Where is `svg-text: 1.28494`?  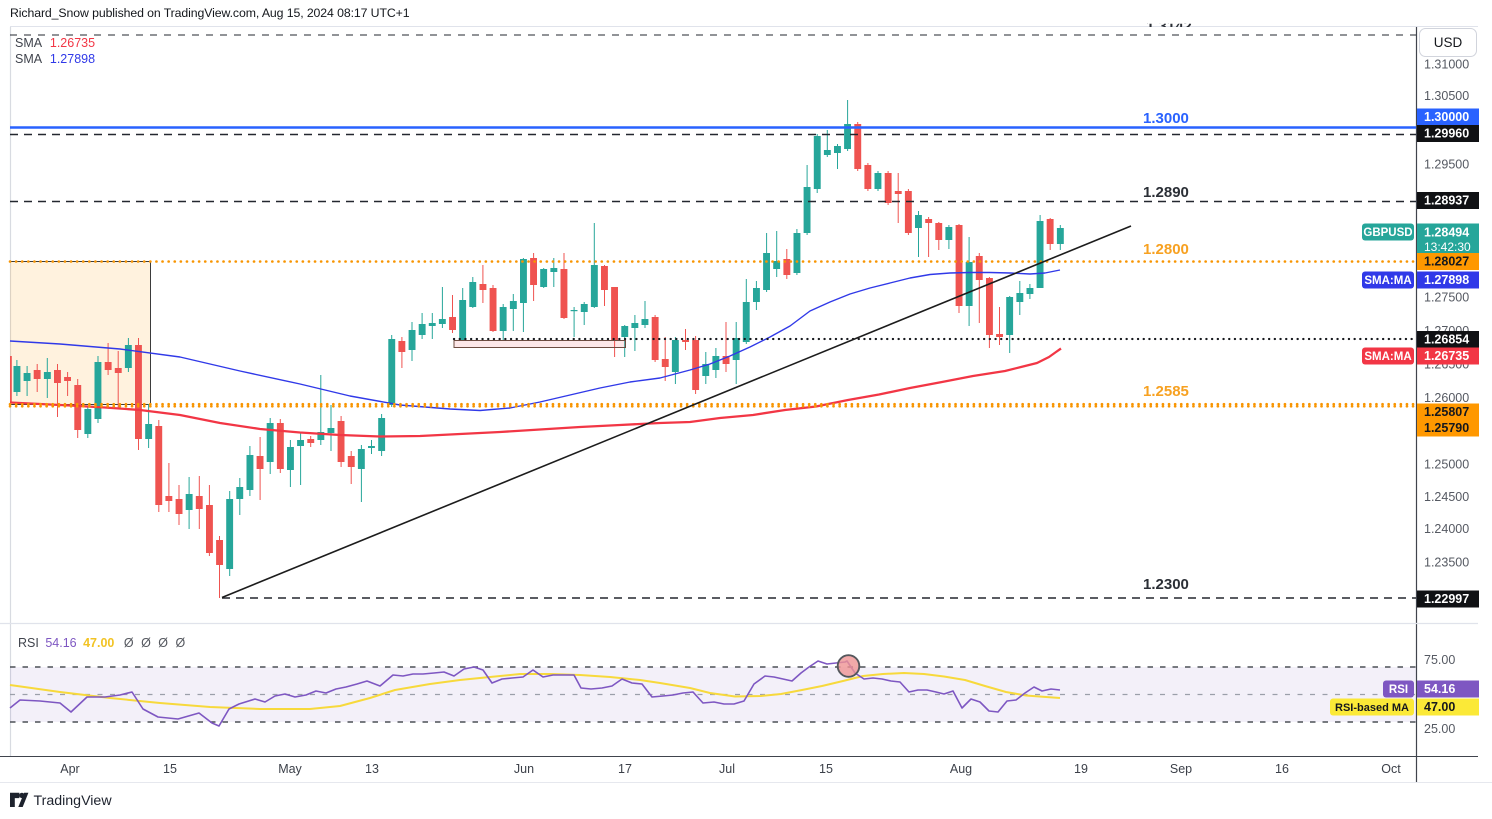 svg-text: 1.28494 is located at coordinates (1446, 233).